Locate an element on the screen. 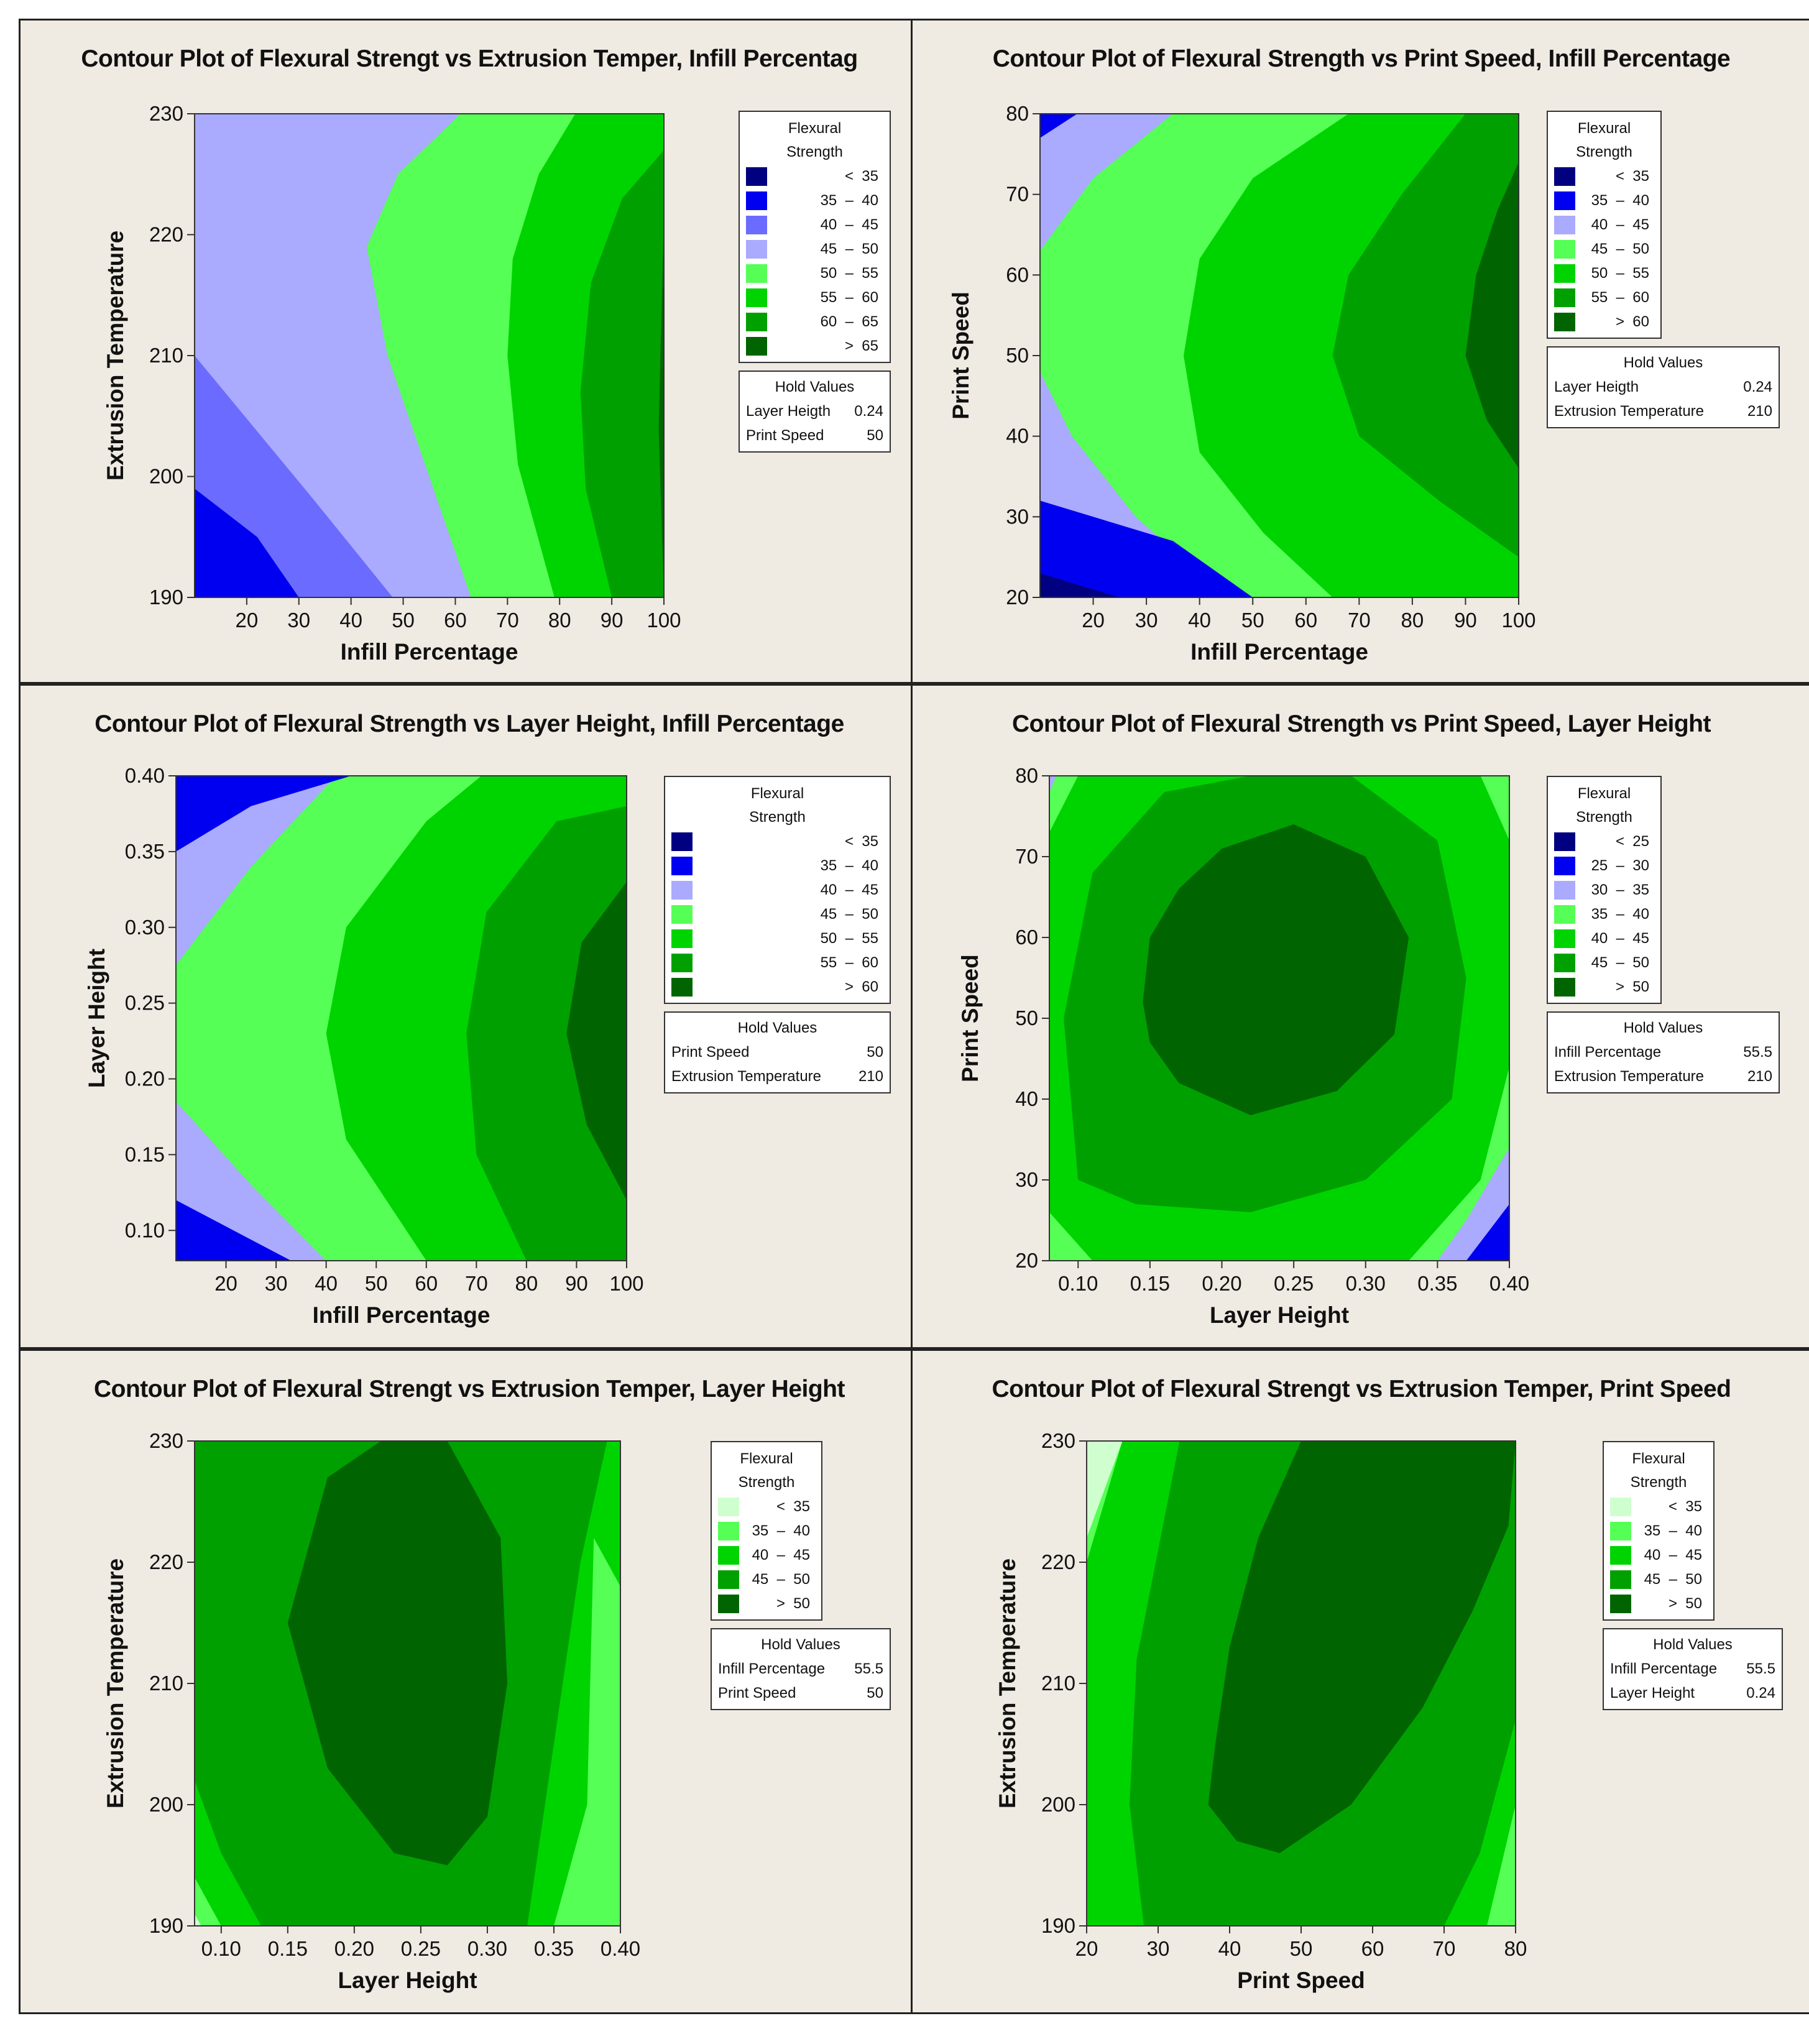 This screenshot has width=1809, height=2044. y-tick-label: 190 is located at coordinates (1058, 1925).